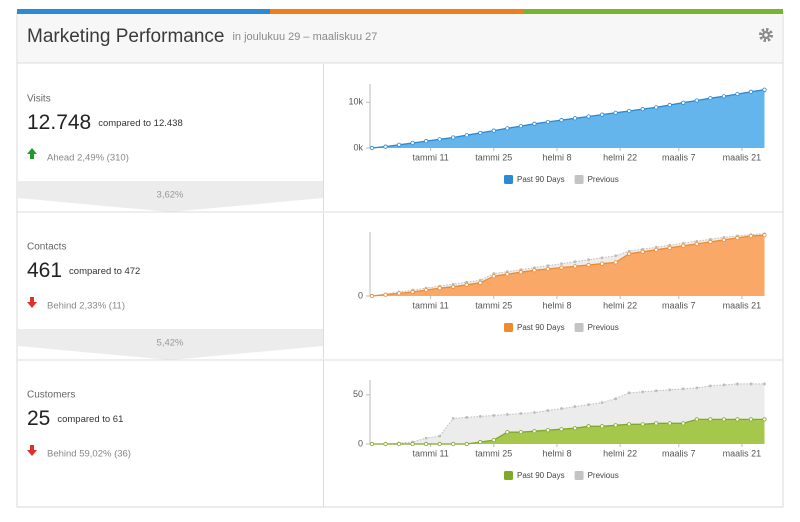 The height and width of the screenshot is (522, 800). What do you see at coordinates (742, 305) in the screenshot?
I see `x-tick-label: maalis 21` at bounding box center [742, 305].